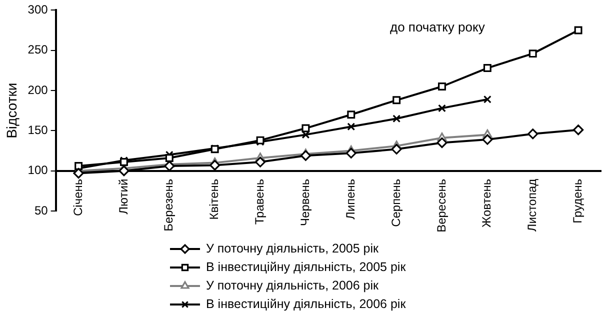  What do you see at coordinates (577, 201) in the screenshot?
I see `x-tick-label: Грудень` at bounding box center [577, 201].